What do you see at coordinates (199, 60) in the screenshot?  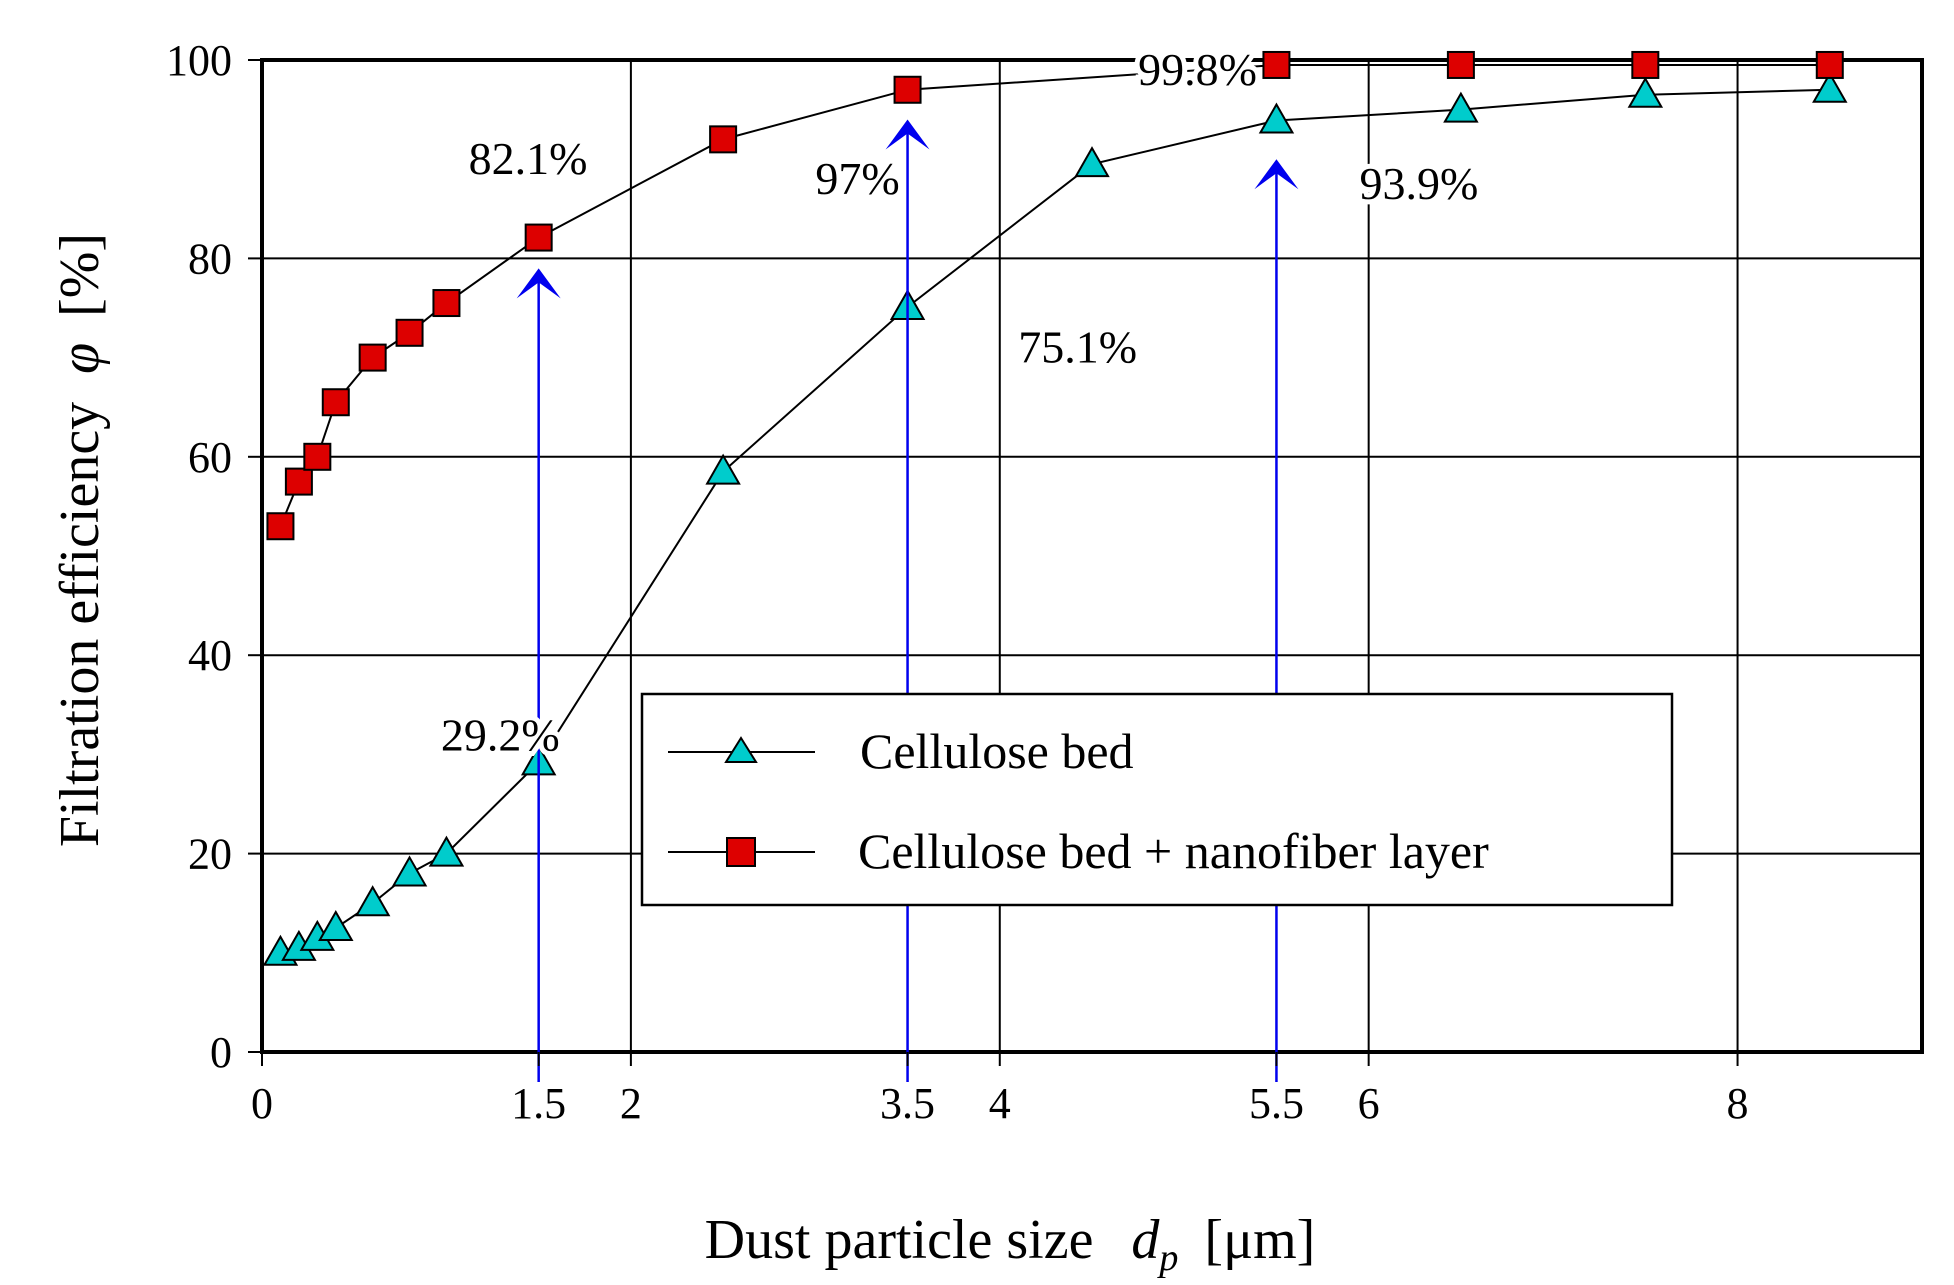 I see `y-tick-label: 100` at bounding box center [199, 60].